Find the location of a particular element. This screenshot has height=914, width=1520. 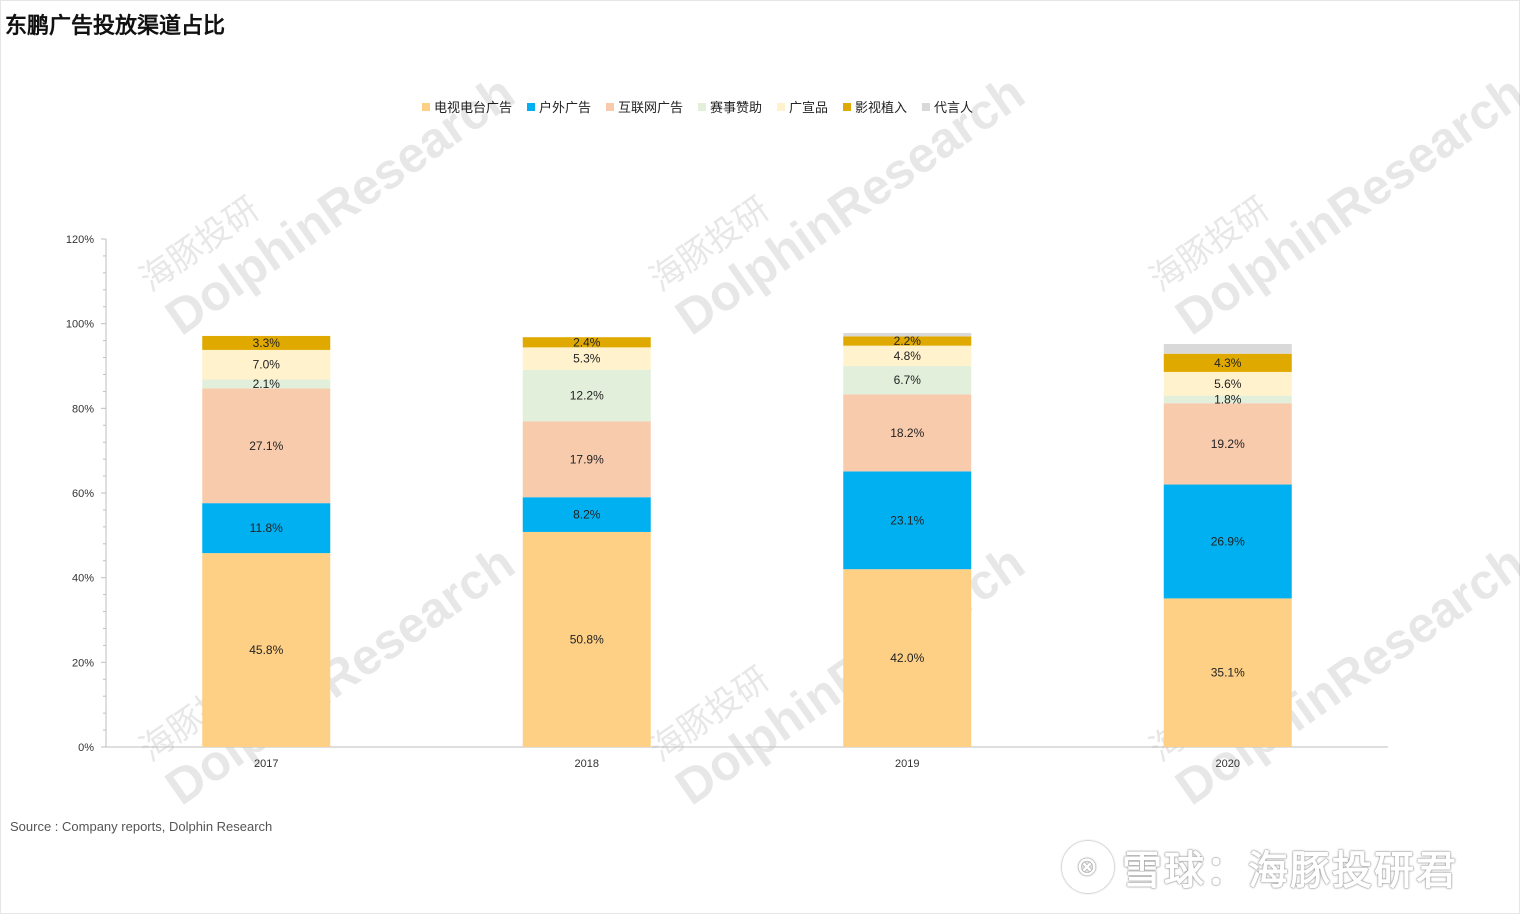

legend-item: 电视电台广告 is located at coordinates (466, 106).